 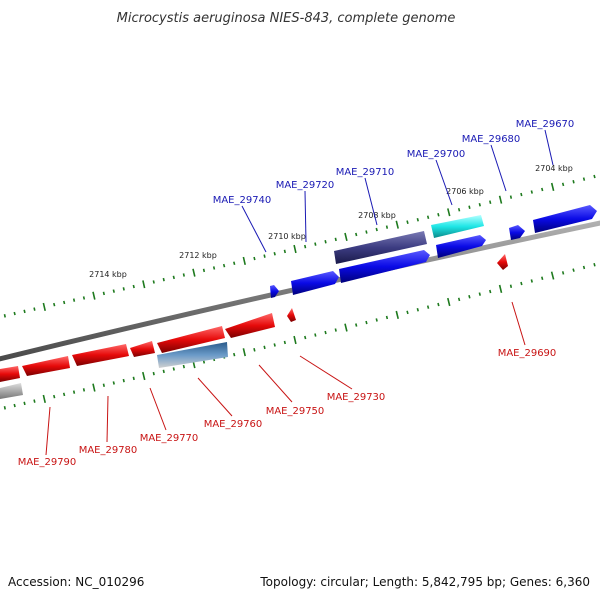 What do you see at coordinates (108, 450) in the screenshot?
I see `label-mae-29780: MAE_29780` at bounding box center [108, 450].